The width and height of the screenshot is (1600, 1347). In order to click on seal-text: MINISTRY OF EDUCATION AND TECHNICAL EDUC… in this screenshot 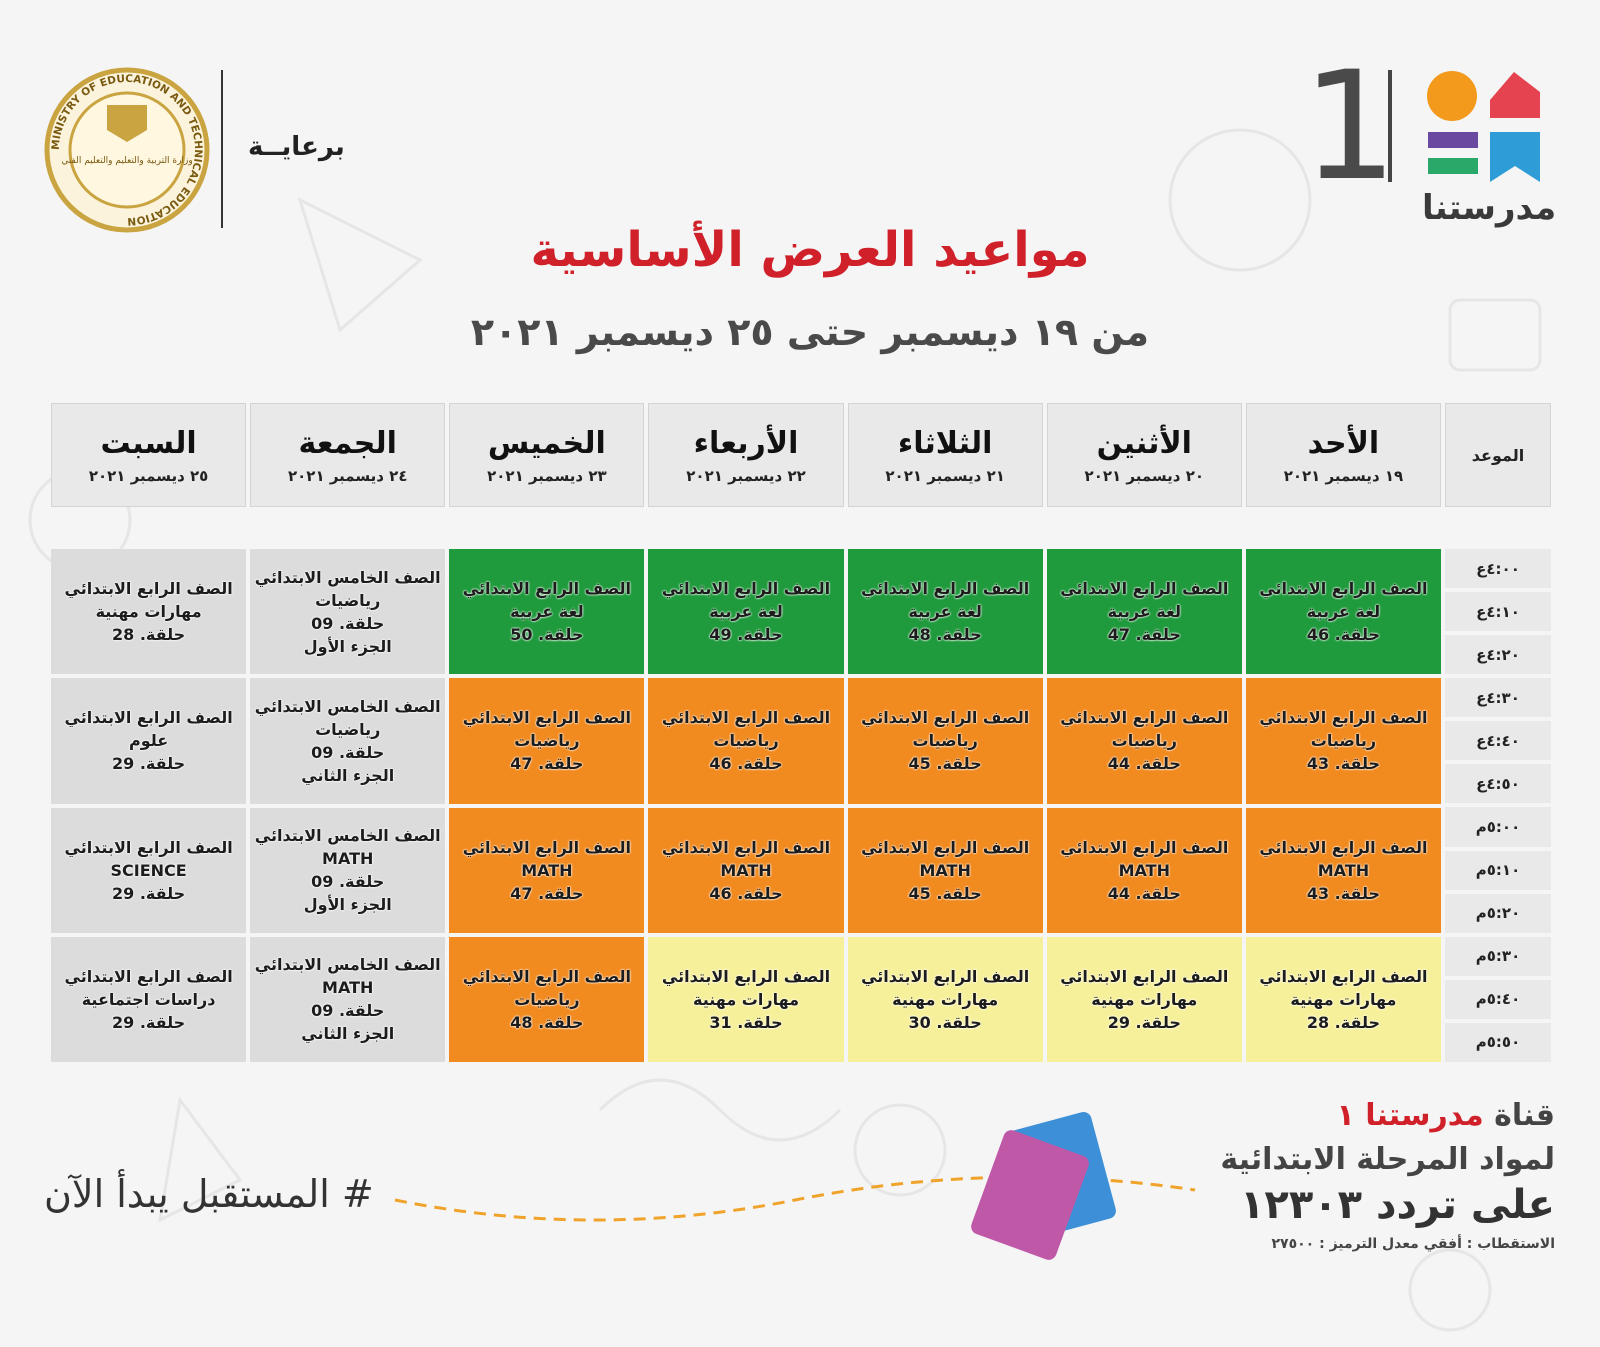, I will do `click(127, 150)`.